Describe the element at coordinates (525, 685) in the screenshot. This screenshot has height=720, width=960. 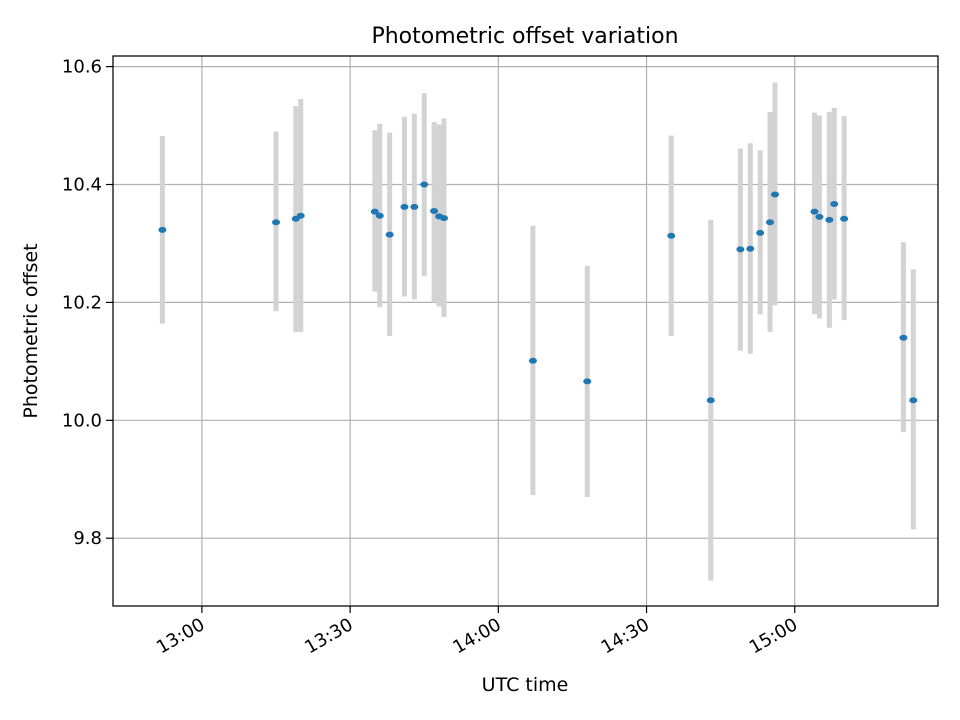
I see `x-axis-label: UTC time` at that location.